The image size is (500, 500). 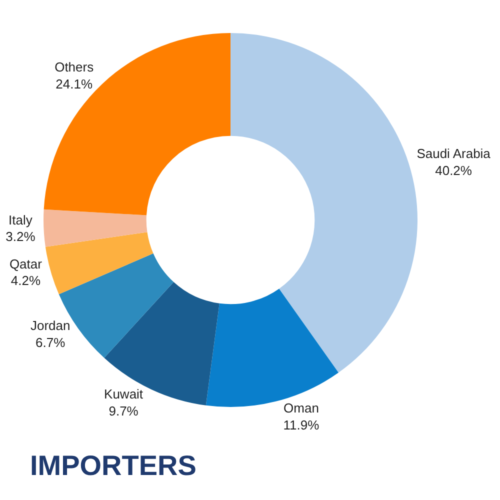 I want to click on data-label: 9.7%, so click(x=123, y=411).